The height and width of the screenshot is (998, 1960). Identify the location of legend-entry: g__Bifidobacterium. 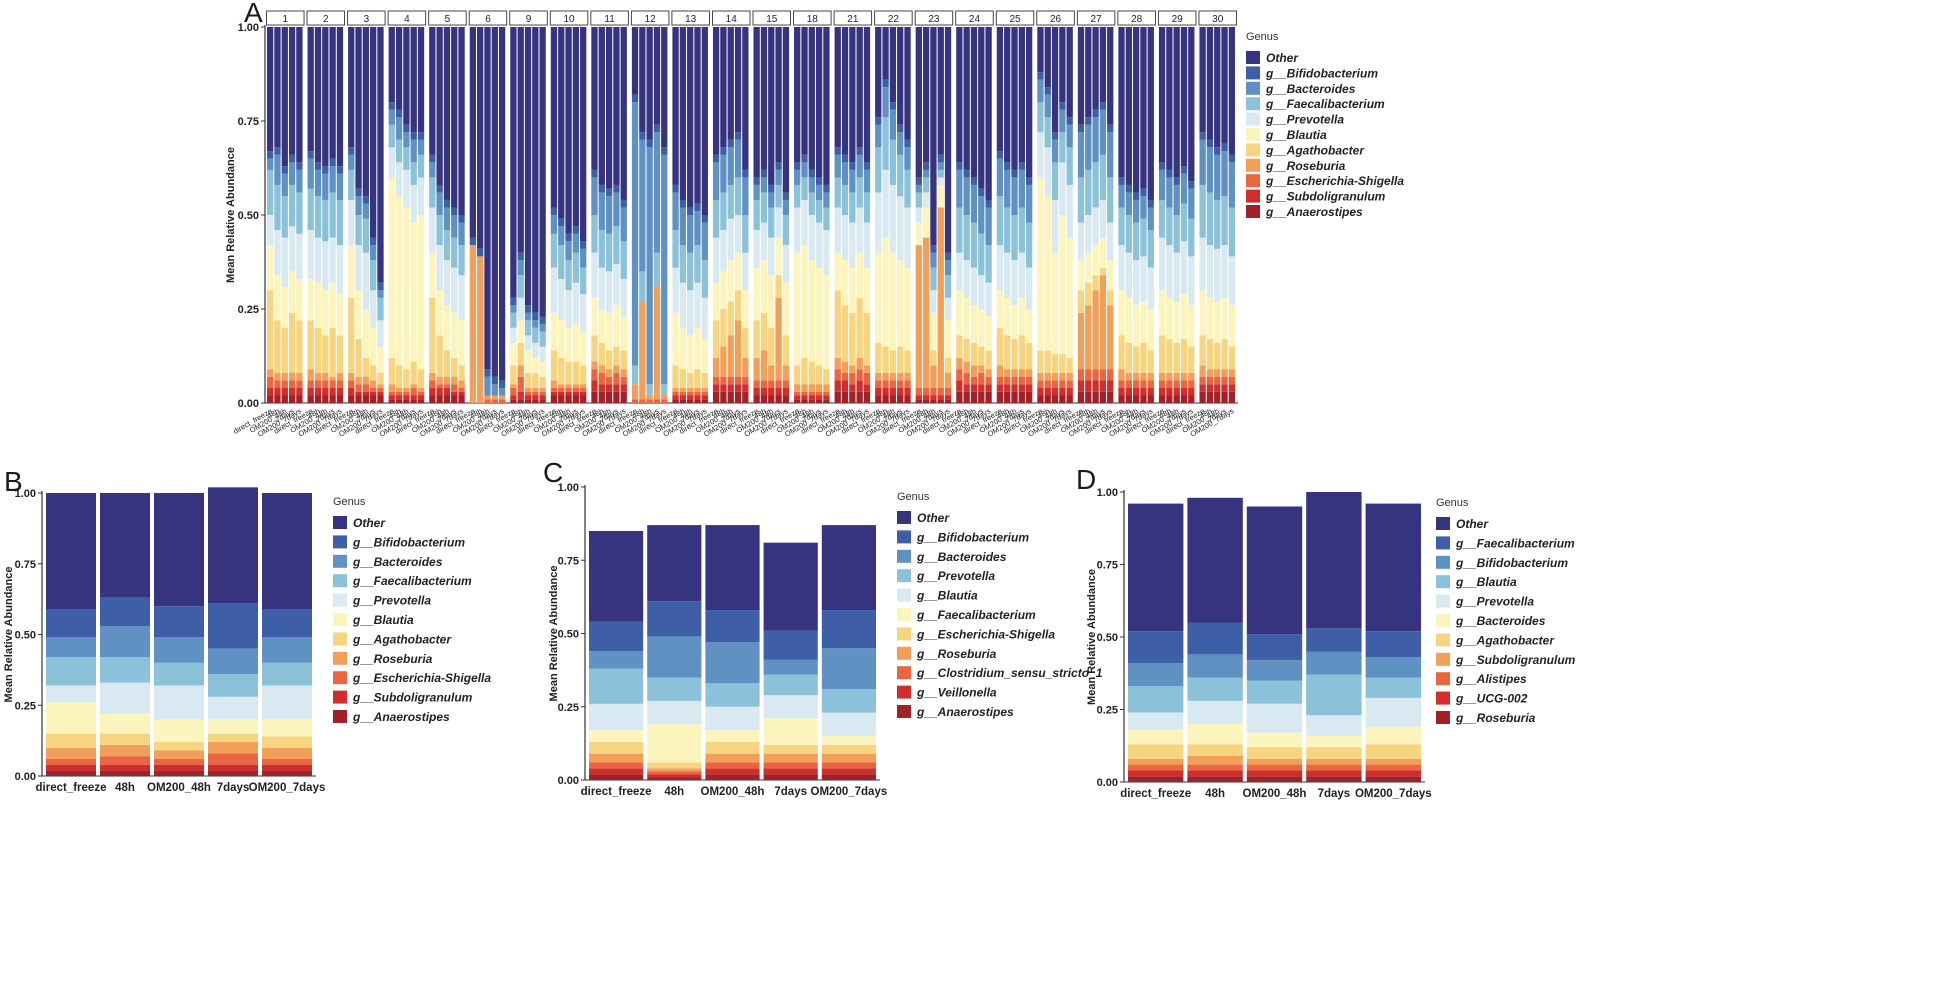
(408, 542).